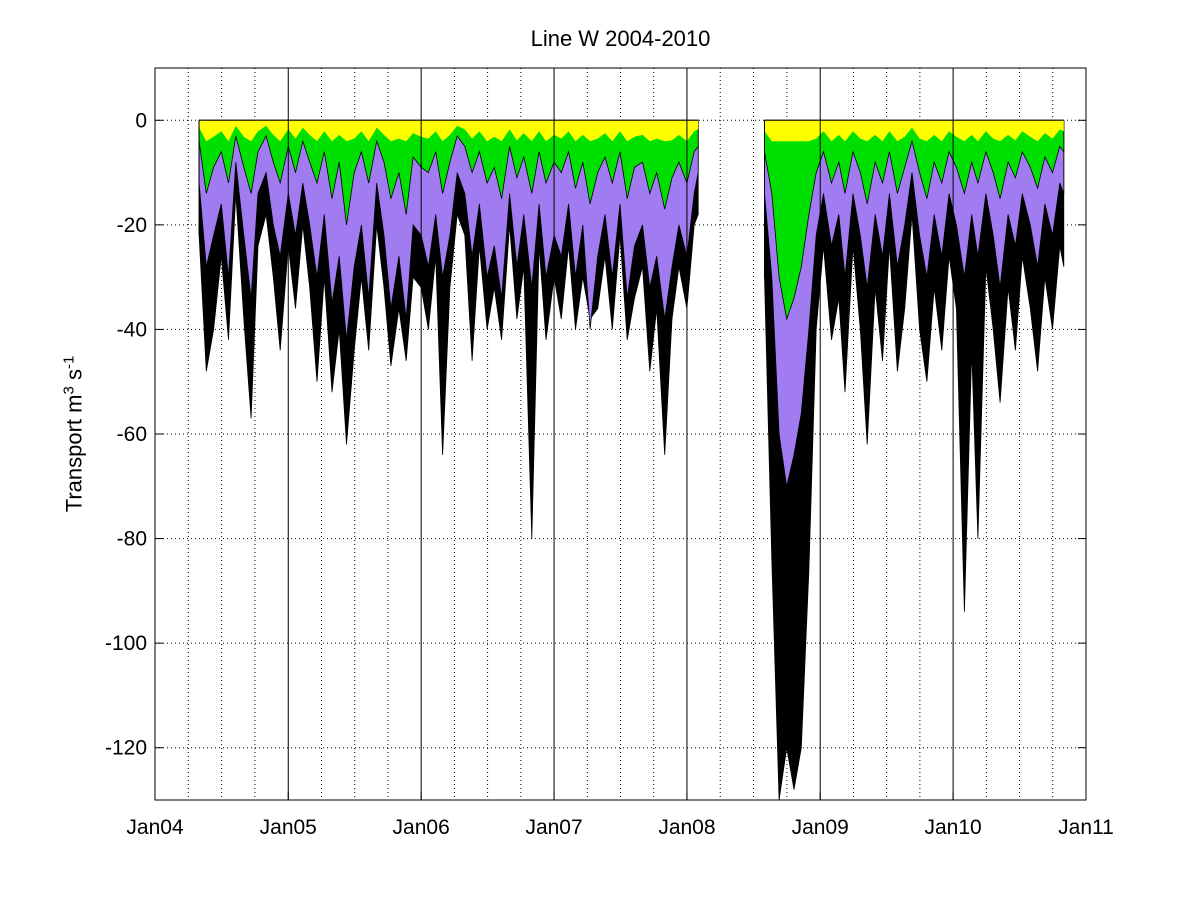  Describe the element at coordinates (449, 131) in the screenshot. I see `segment-1-yellow-area` at that location.